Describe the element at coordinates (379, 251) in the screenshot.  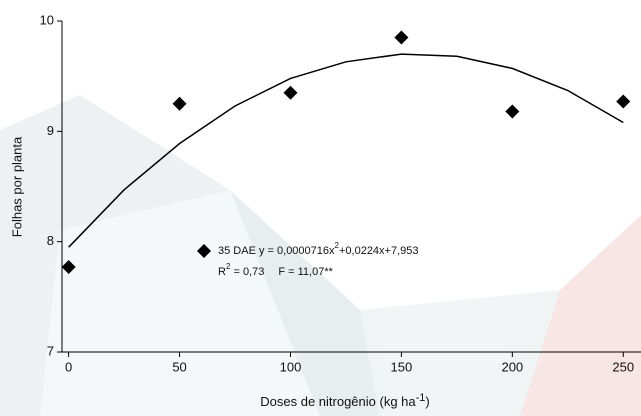
I see `eq-part: +0,0224x+7,953` at that location.